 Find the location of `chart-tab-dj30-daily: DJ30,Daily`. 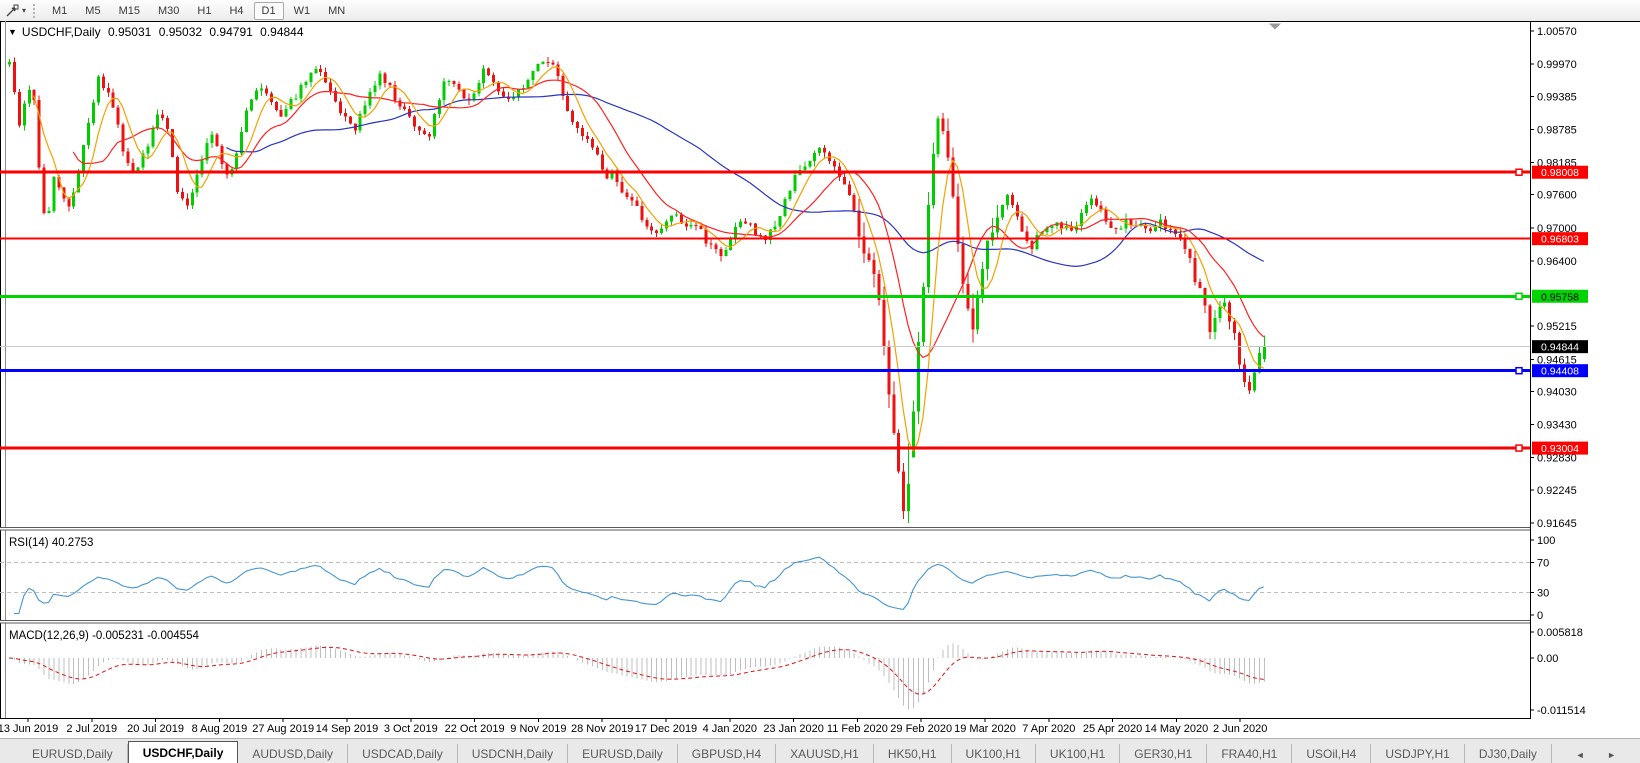

chart-tab-dj30-daily: DJ30,Daily is located at coordinates (1508, 753).